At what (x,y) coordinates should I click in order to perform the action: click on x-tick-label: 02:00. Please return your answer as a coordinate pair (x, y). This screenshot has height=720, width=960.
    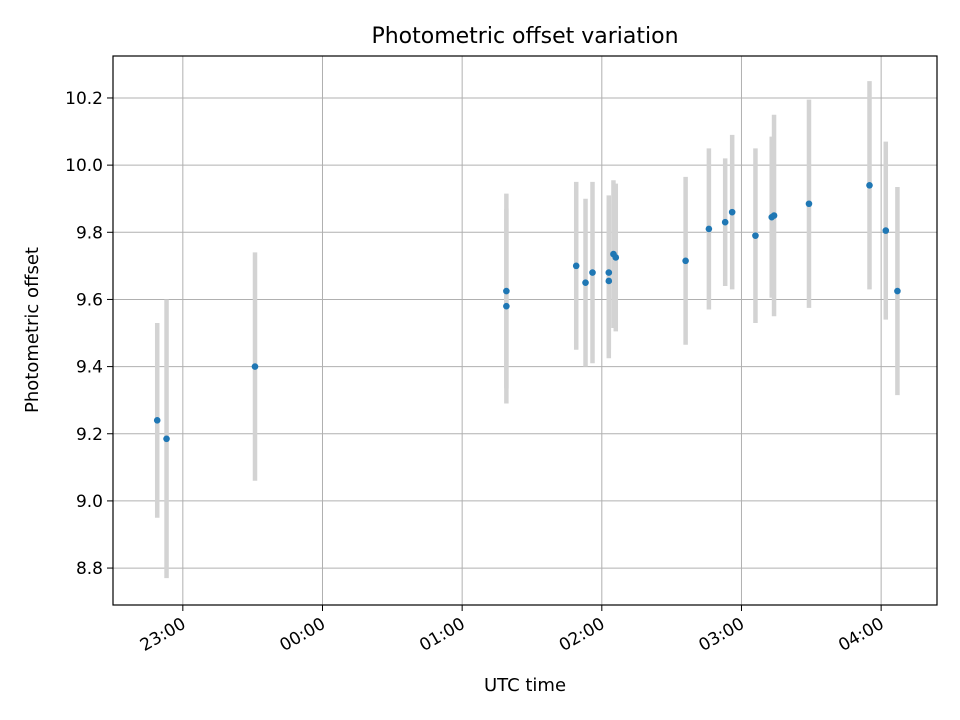
    Looking at the image, I should click on (582, 635).